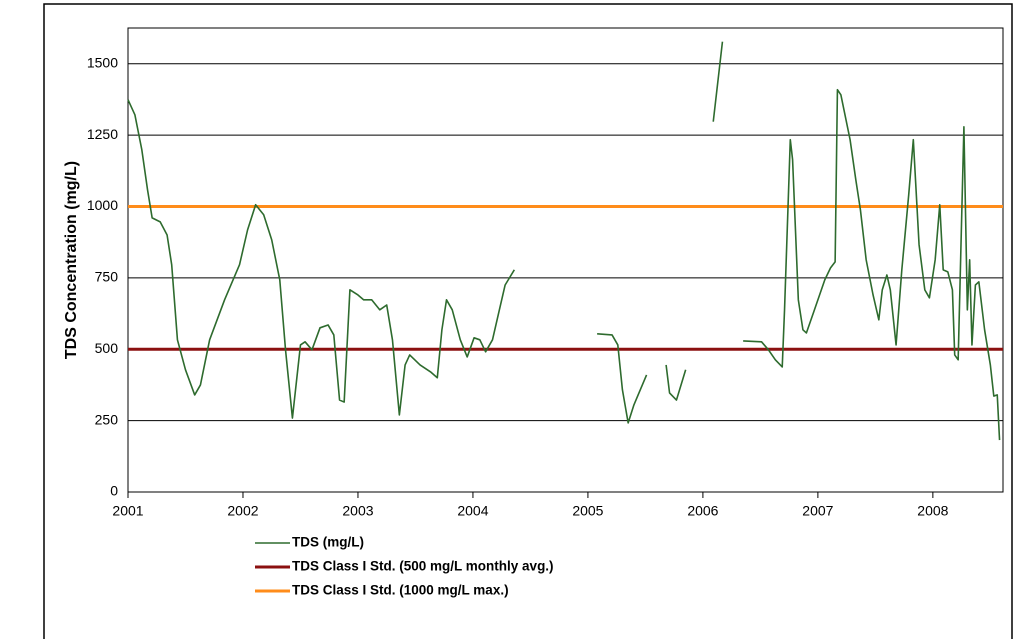 The width and height of the screenshot is (1017, 639). Describe the element at coordinates (328, 542) in the screenshot. I see `legend-label: TDS (mg/L)` at that location.